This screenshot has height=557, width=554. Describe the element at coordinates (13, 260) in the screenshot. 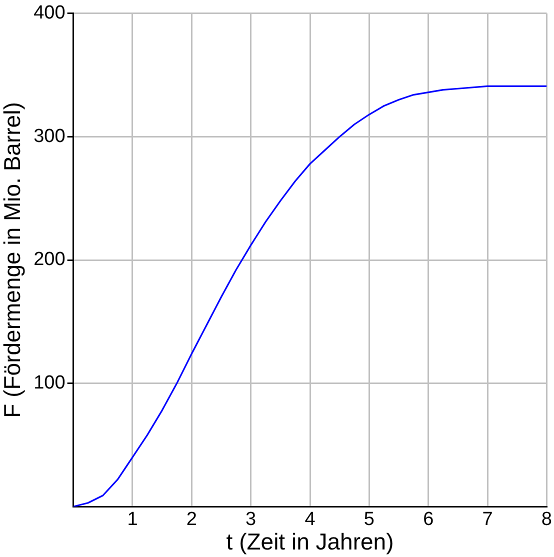

I see `y-axis-title: F (Fördermenge in Mio. Barrel)` at that location.